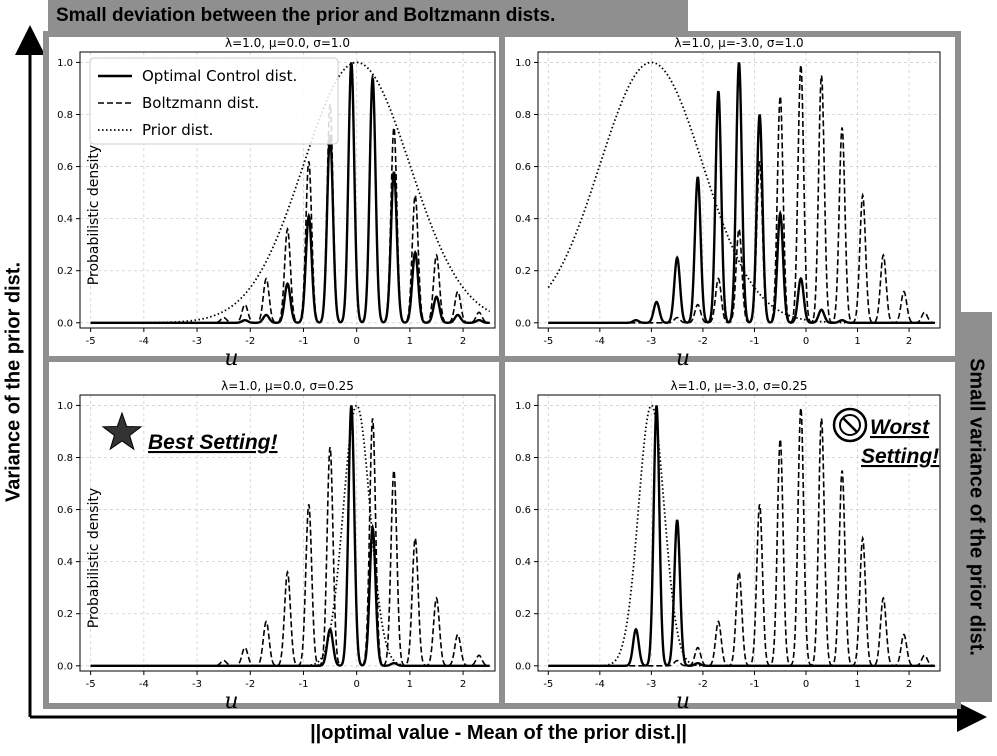 The width and height of the screenshot is (997, 756). I want to click on prohibited-icon-inner, so click(850, 425).